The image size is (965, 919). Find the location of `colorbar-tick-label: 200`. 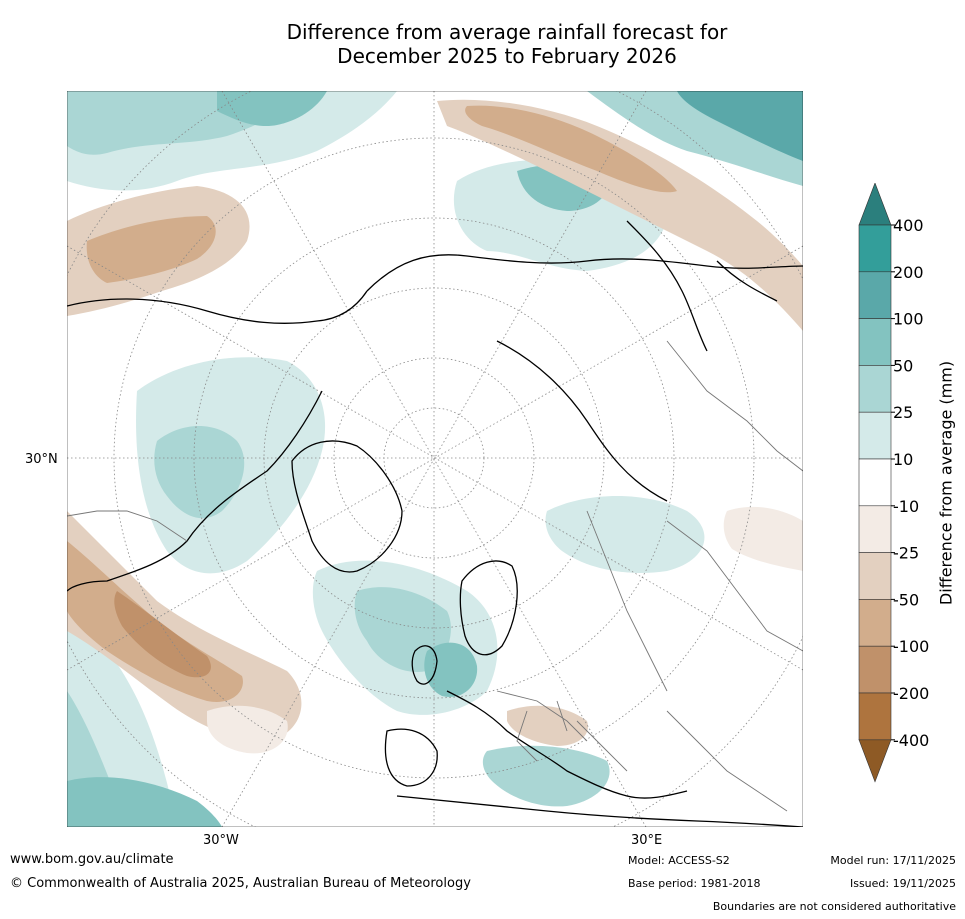

colorbar-tick-label: 200 is located at coordinates (908, 272).